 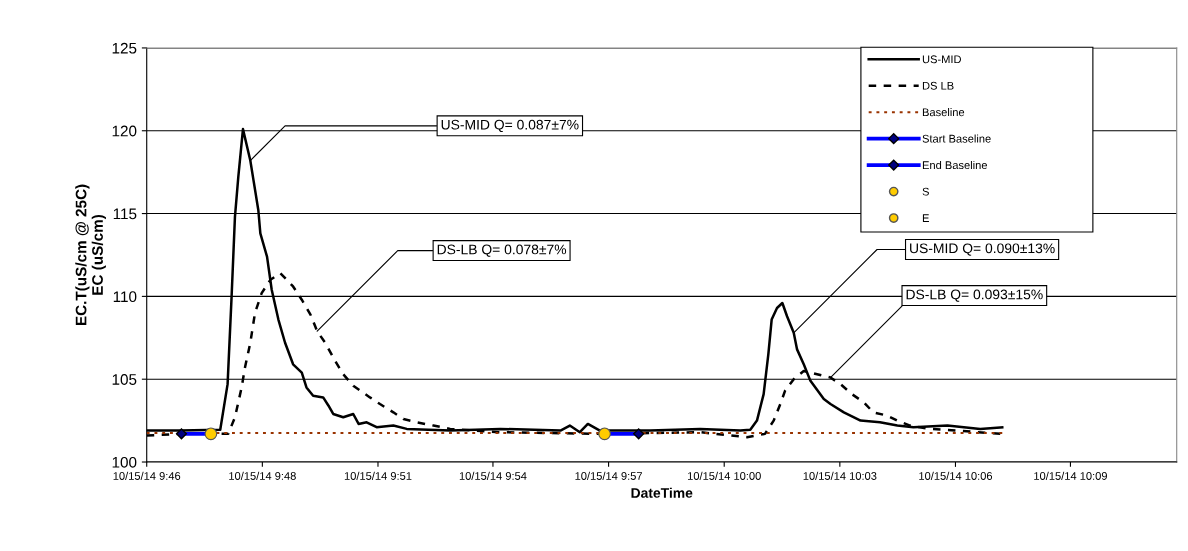 What do you see at coordinates (840, 475) in the screenshot?
I see `x-tick-label: 10/15/14 10:03` at bounding box center [840, 475].